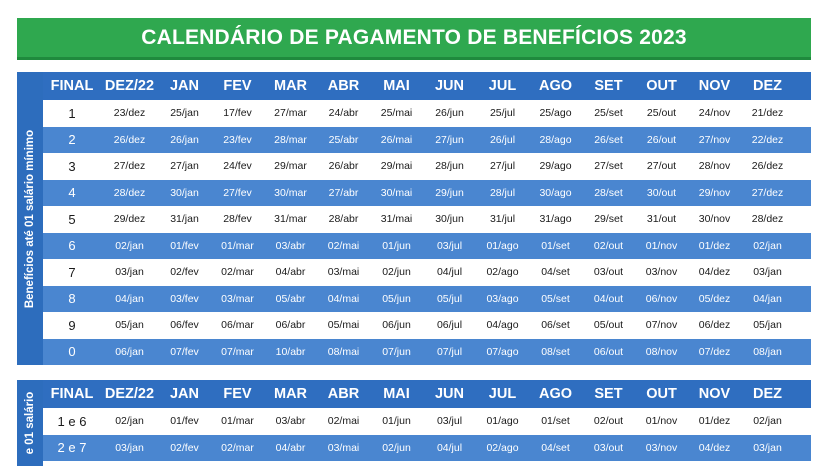 The image size is (828, 466). What do you see at coordinates (237, 298) in the screenshot?
I see `payment-date-cell: 03/mar` at bounding box center [237, 298].